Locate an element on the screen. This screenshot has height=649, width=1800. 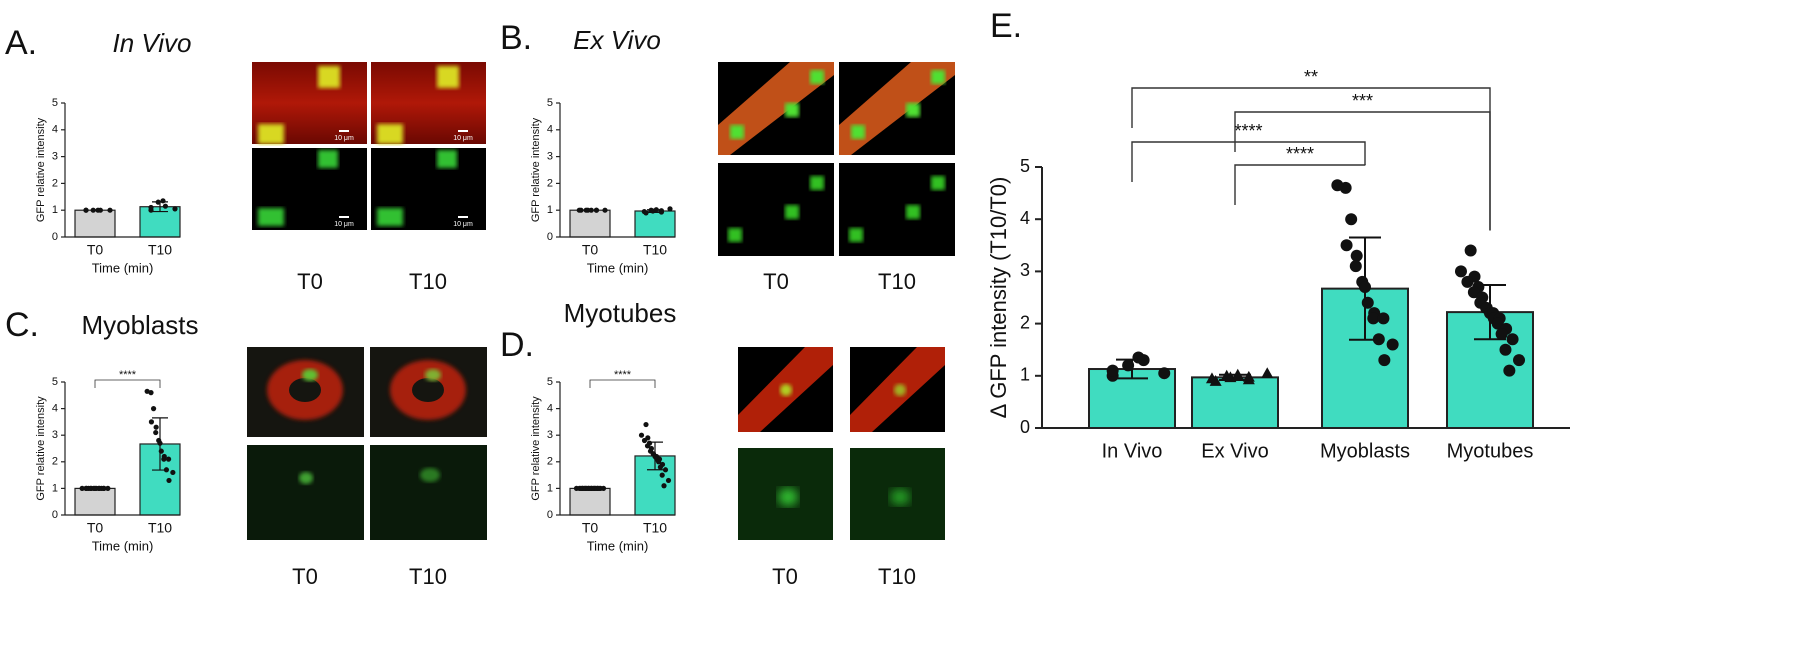
panel-label: B. is located at coordinates (516, 38).